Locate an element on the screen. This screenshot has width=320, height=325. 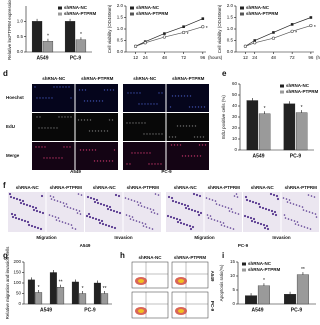
transwell-image is located at coordinates (223, 212).